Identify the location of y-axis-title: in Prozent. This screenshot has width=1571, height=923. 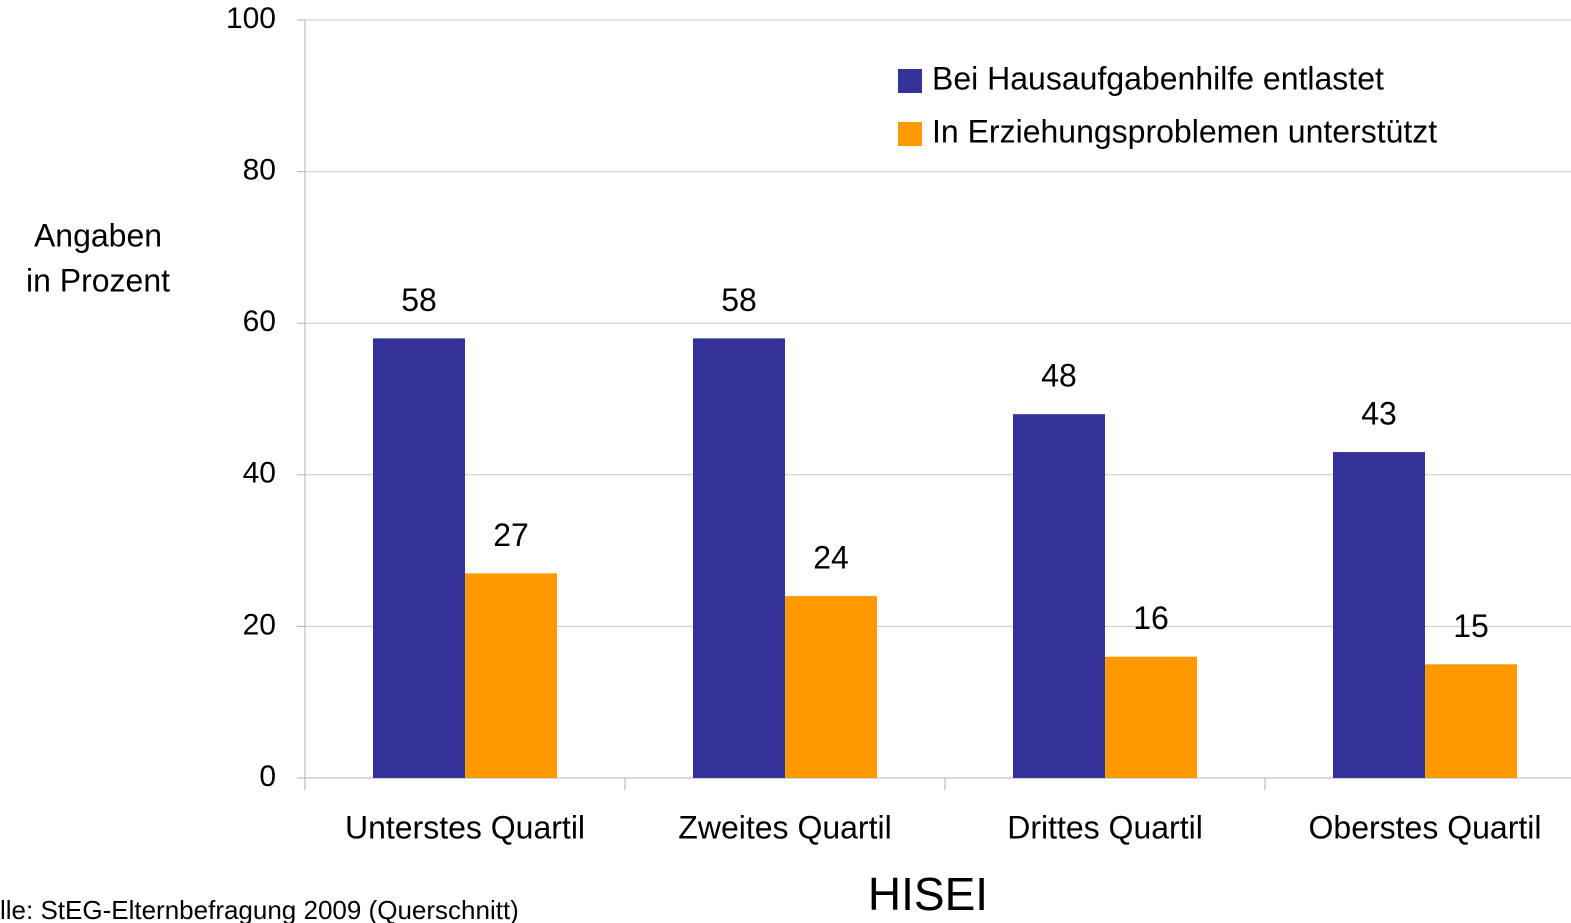
(98, 280).